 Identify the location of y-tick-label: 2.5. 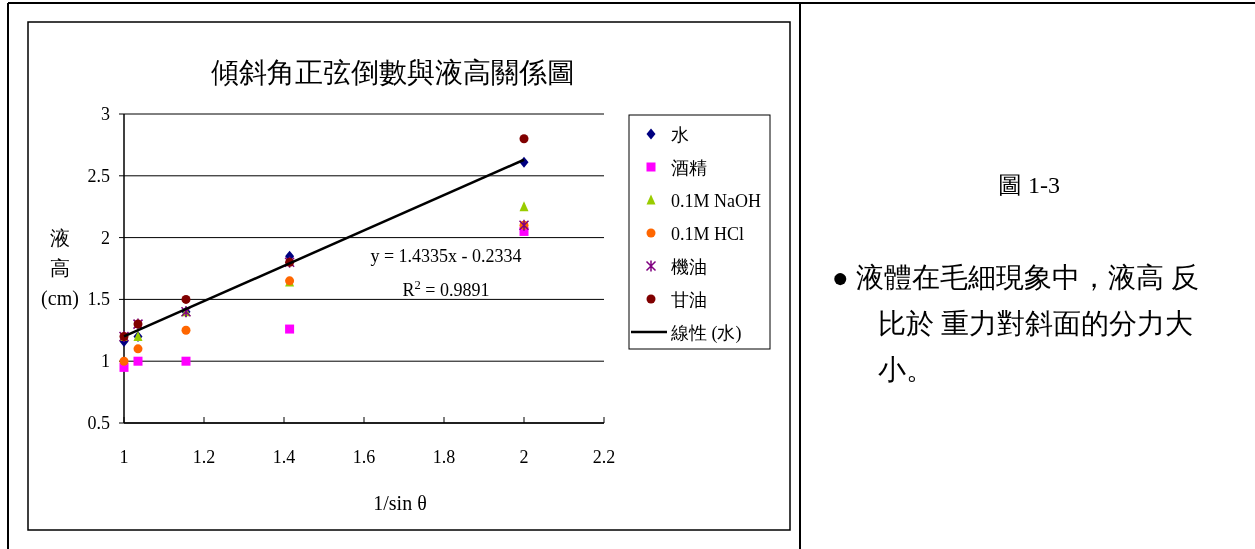
(98, 175).